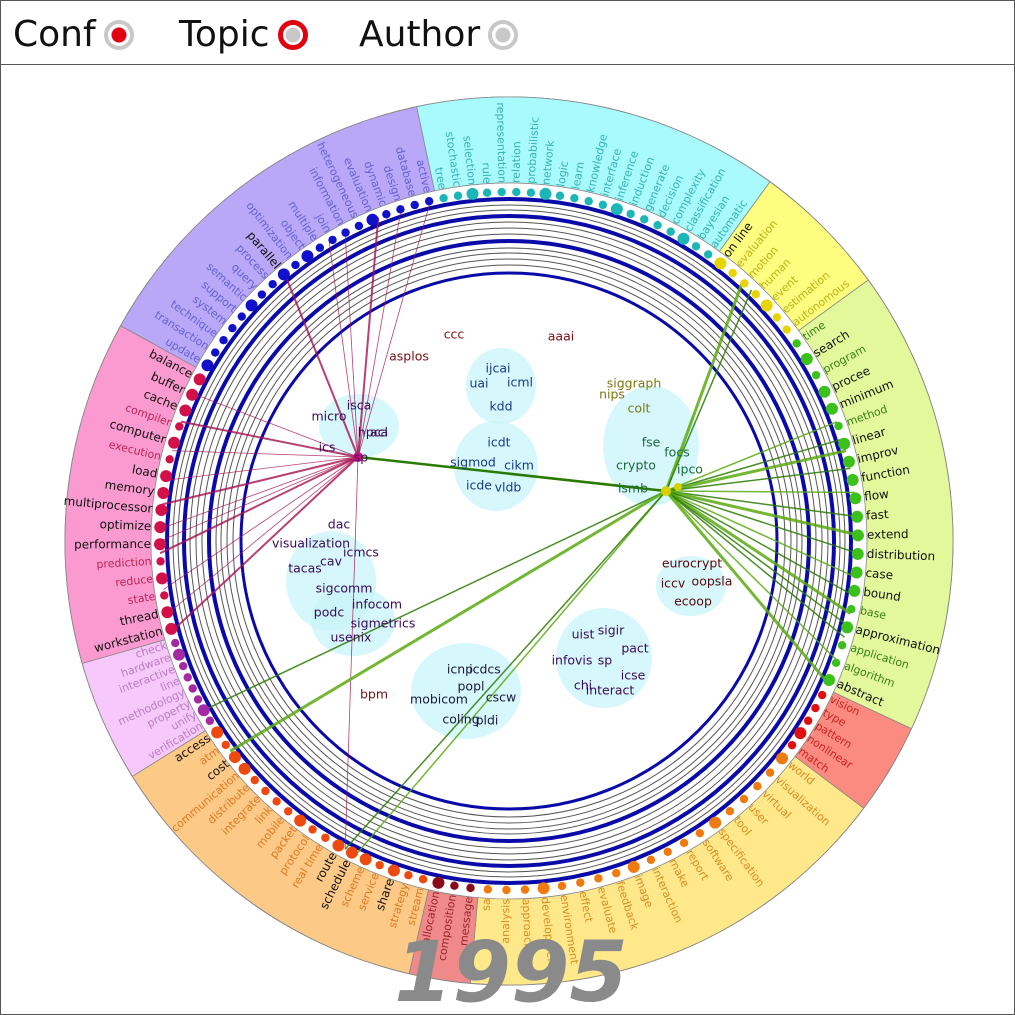  Describe the element at coordinates (361, 552) in the screenshot. I see `conference-label: icmcs` at that location.